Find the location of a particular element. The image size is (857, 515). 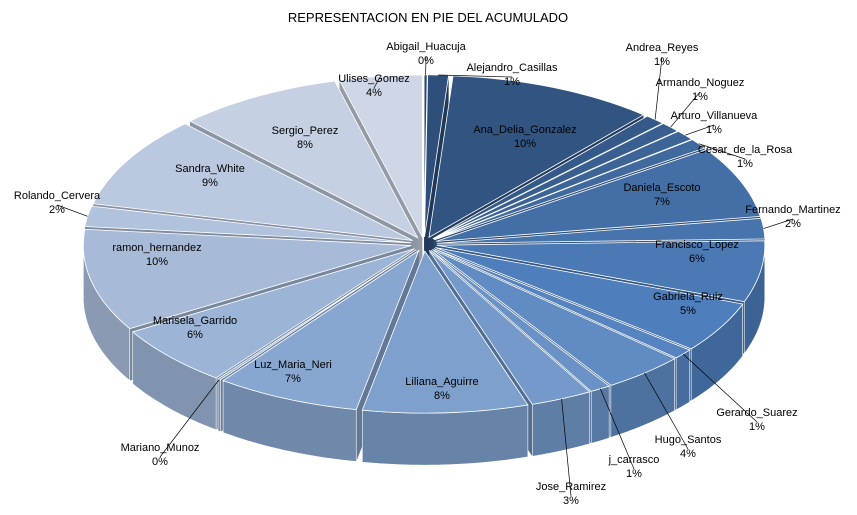

slice-name: Sandra_White is located at coordinates (210, 169).